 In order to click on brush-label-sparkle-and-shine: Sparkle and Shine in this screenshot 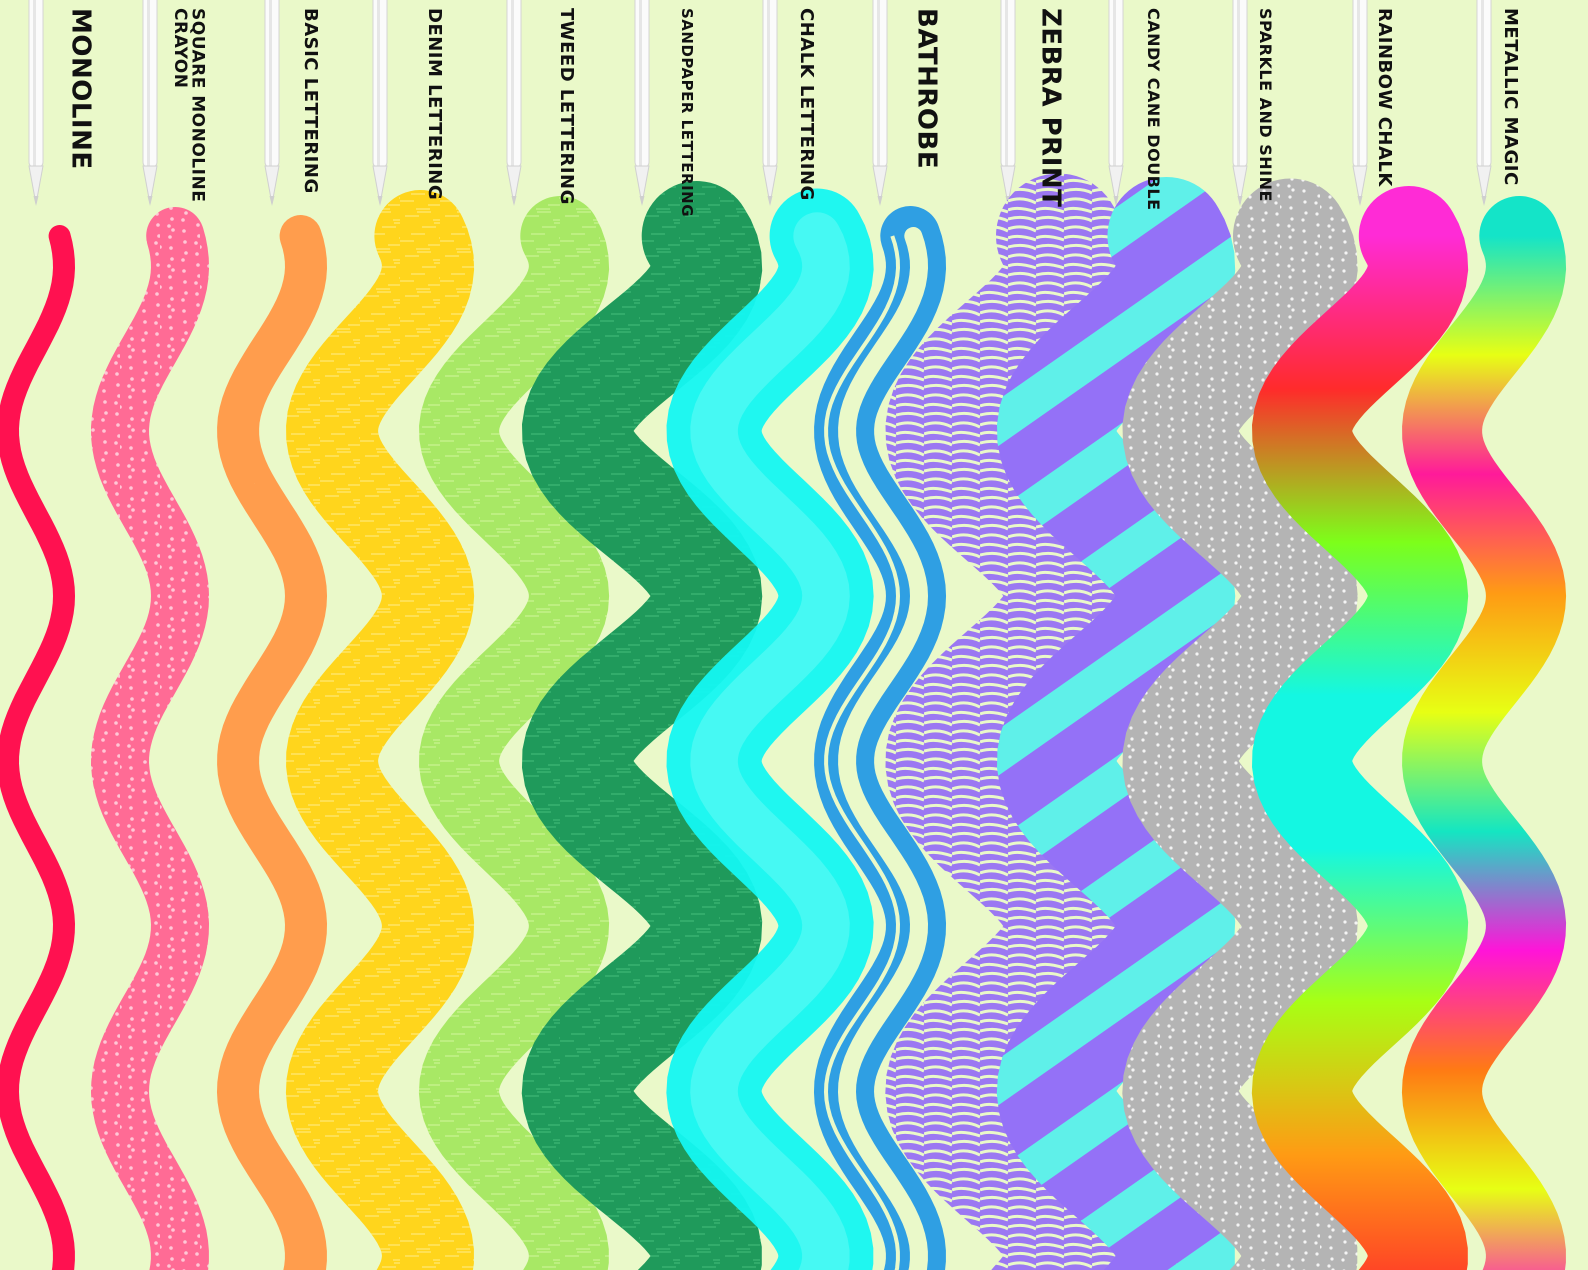, I will do `click(1265, 105)`.